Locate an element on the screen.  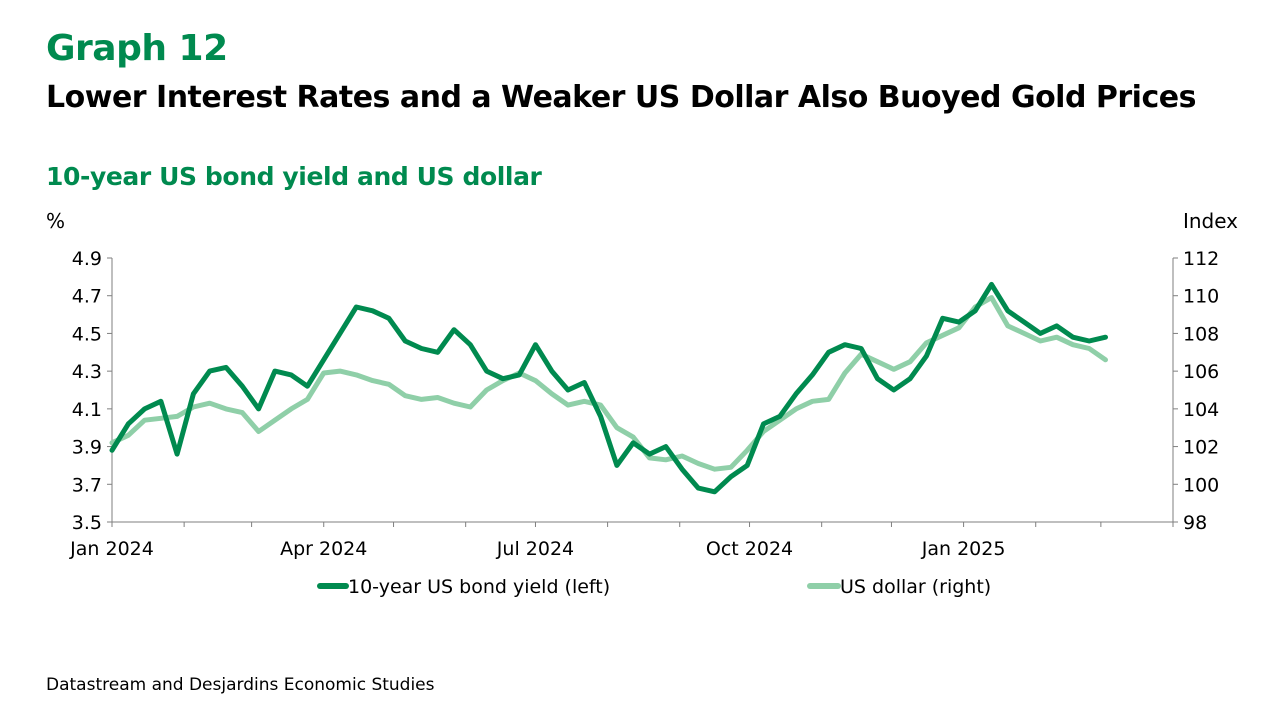
graph-number: Graph 12 is located at coordinates (137, 48).